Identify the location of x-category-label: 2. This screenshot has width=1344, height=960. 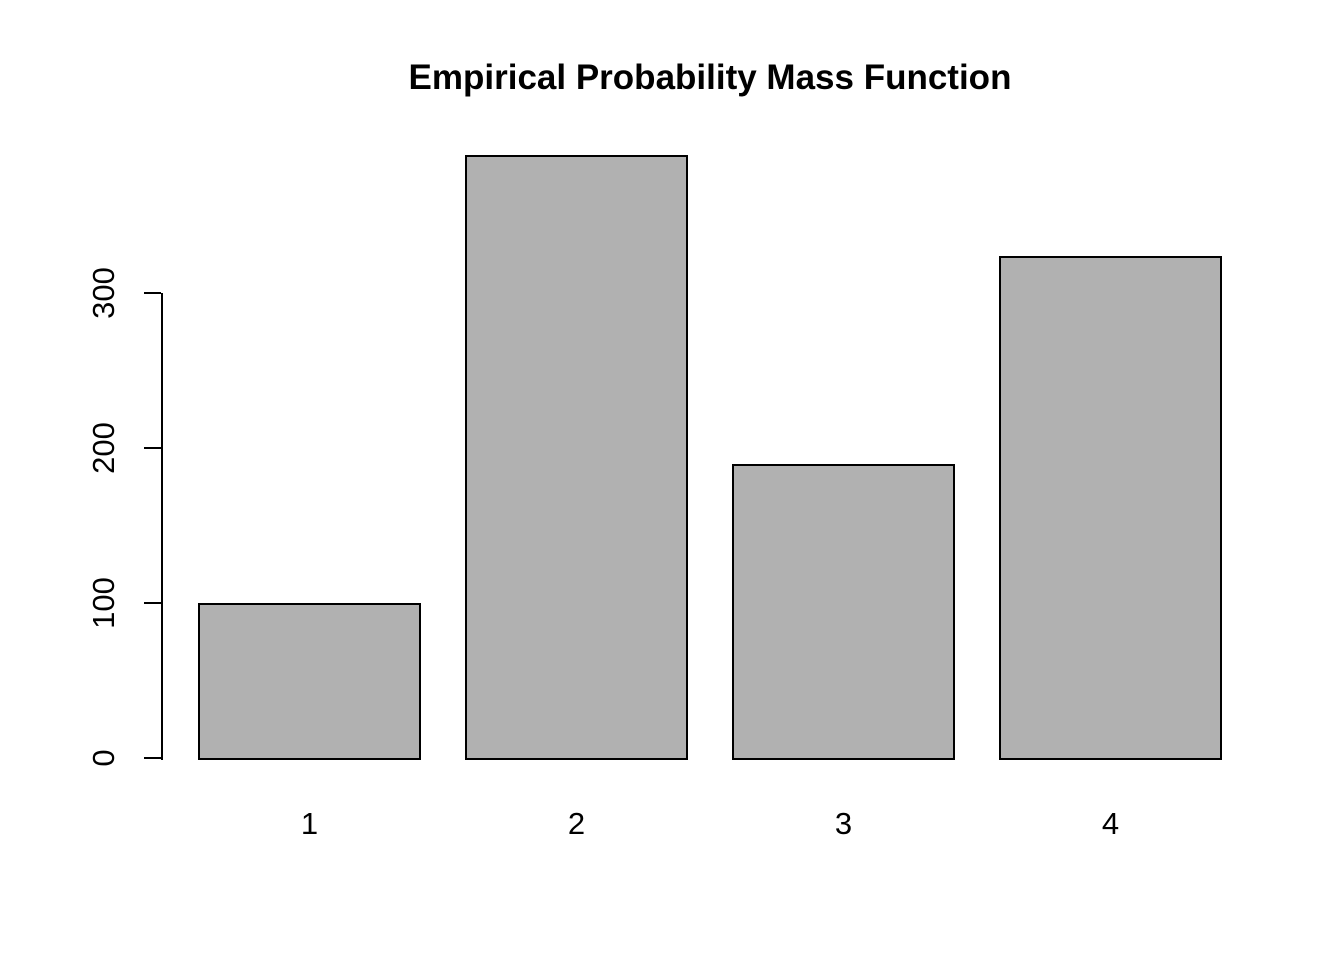
(576, 823).